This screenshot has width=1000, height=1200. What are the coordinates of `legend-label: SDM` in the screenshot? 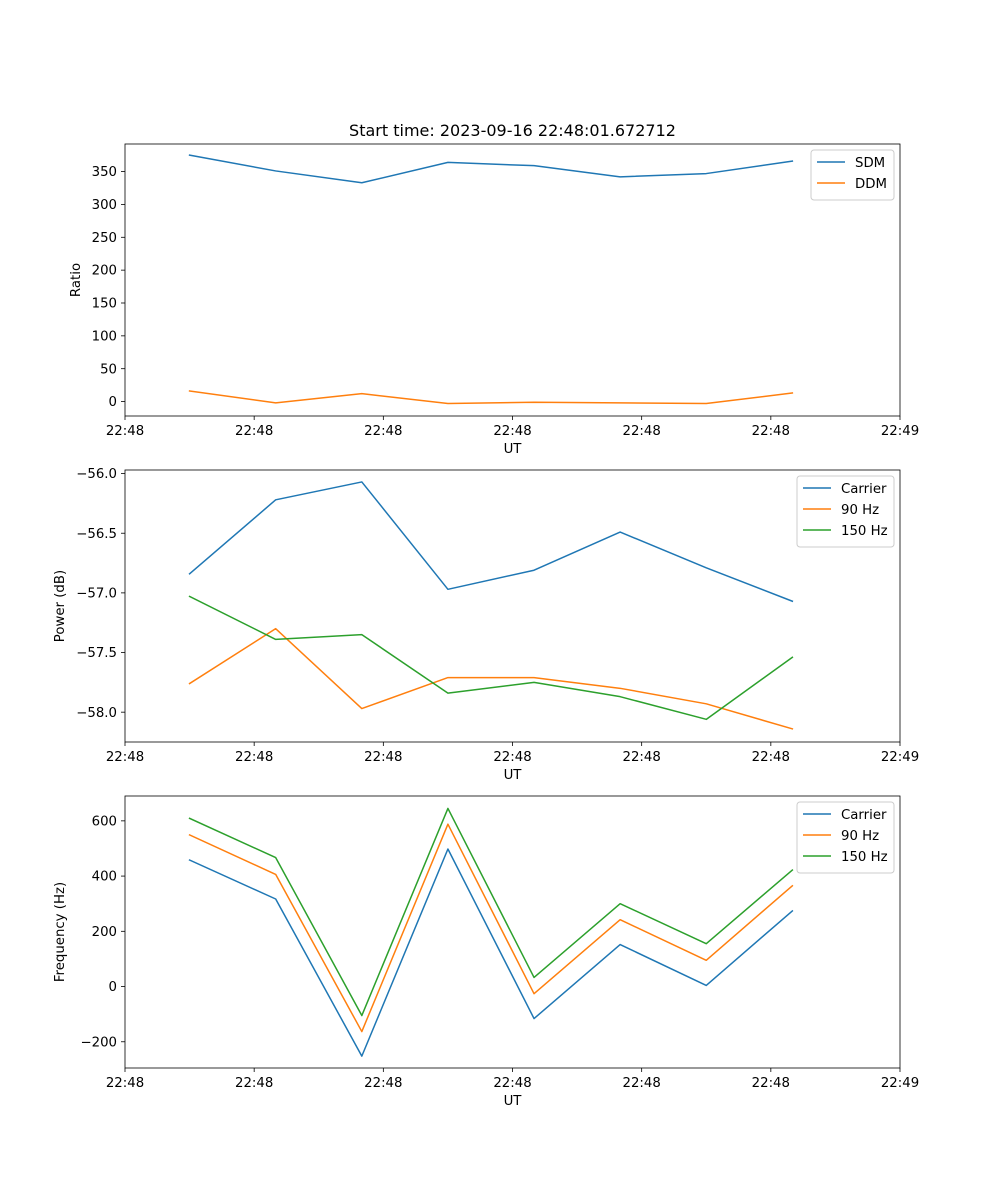 It's located at (870, 163).